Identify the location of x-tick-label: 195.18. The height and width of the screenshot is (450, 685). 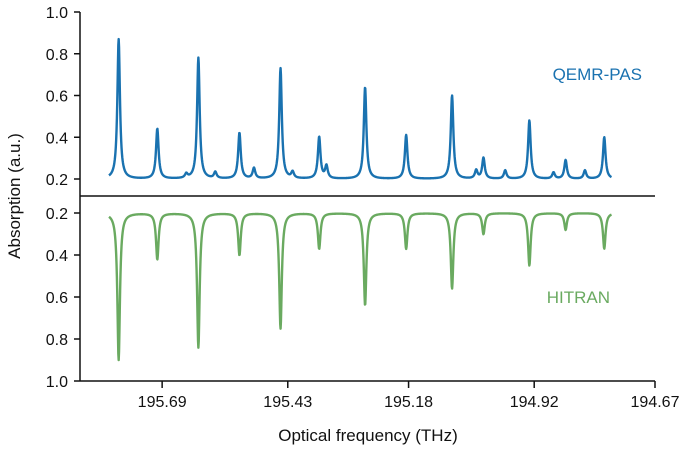
(408, 402).